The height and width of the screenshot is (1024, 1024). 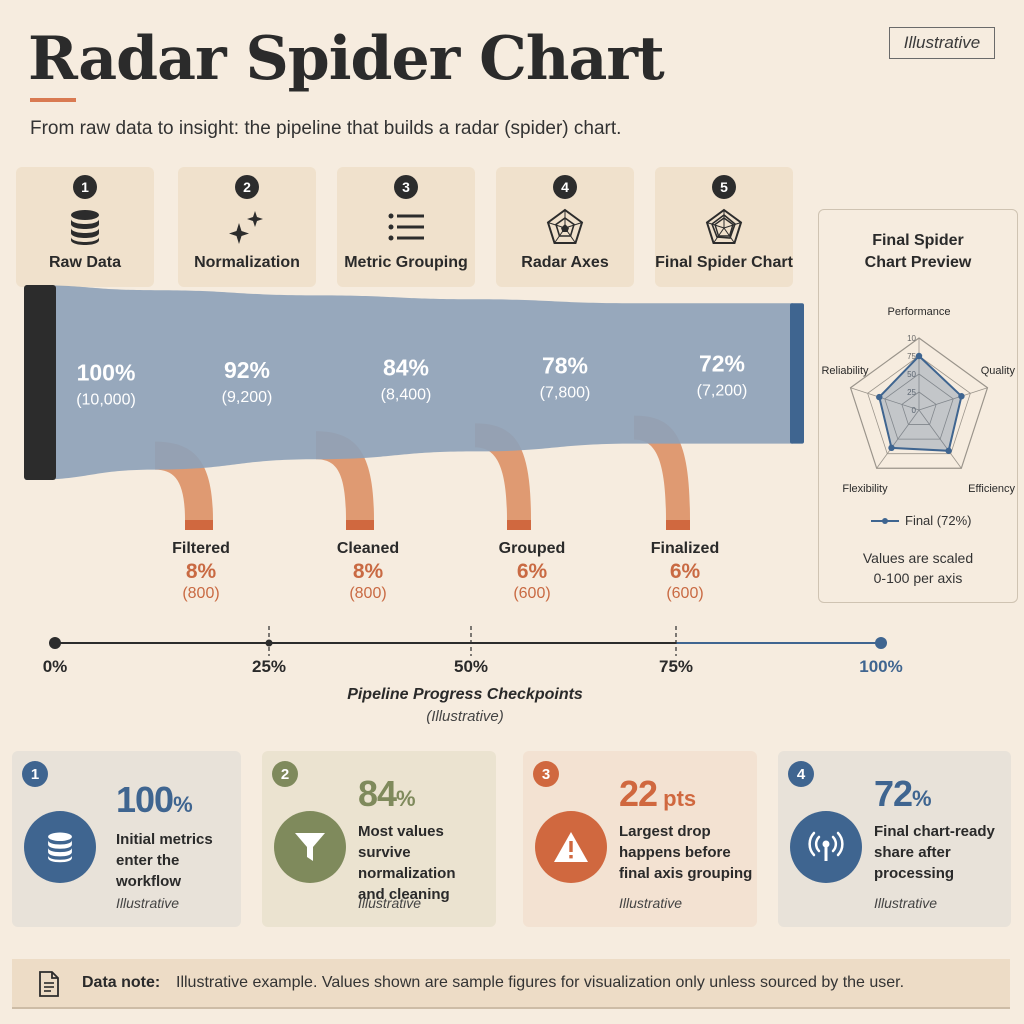 I want to click on preview-title-line1: Final Spider, so click(x=918, y=240).